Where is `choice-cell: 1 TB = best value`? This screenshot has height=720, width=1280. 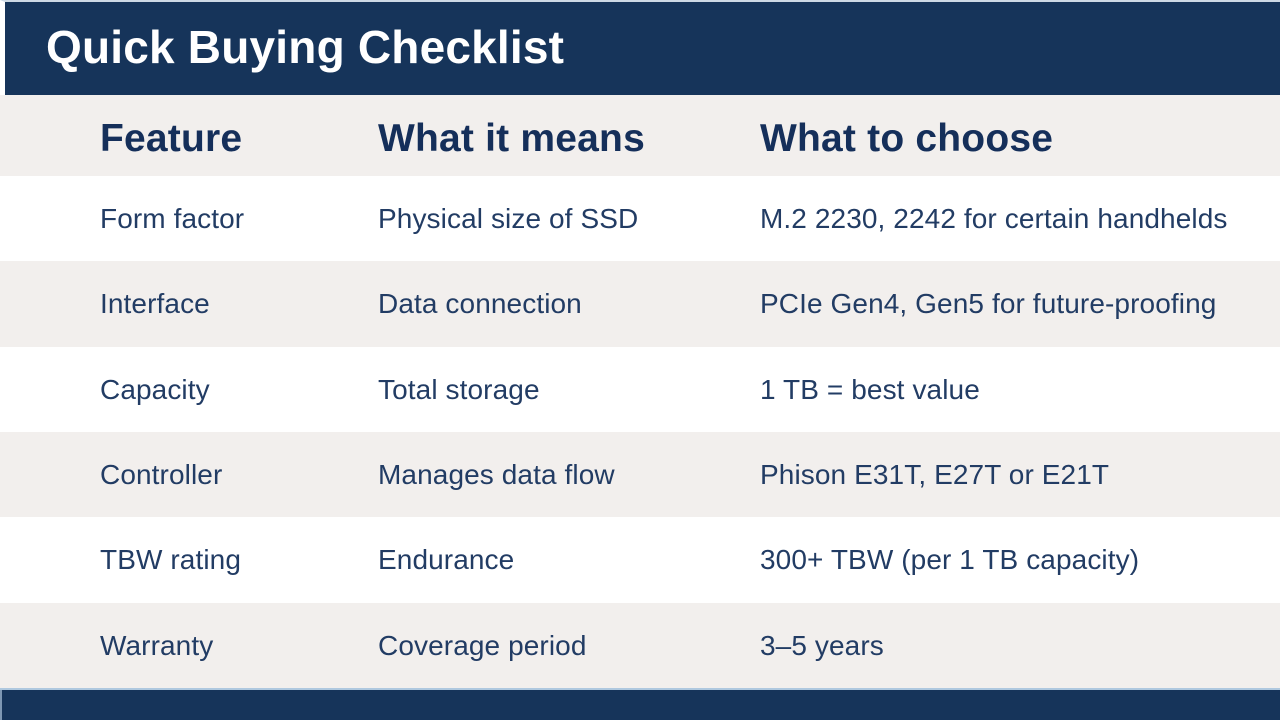
choice-cell: 1 TB = best value is located at coordinates (870, 389).